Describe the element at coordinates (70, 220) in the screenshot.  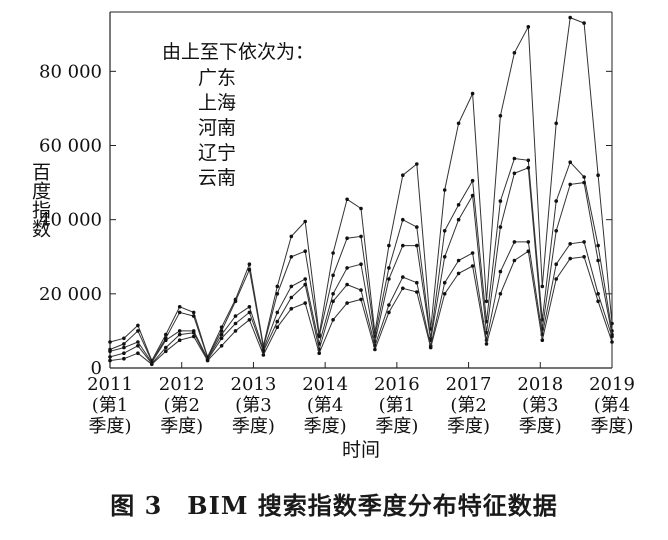
I see `y-tick-label: 40 000` at that location.